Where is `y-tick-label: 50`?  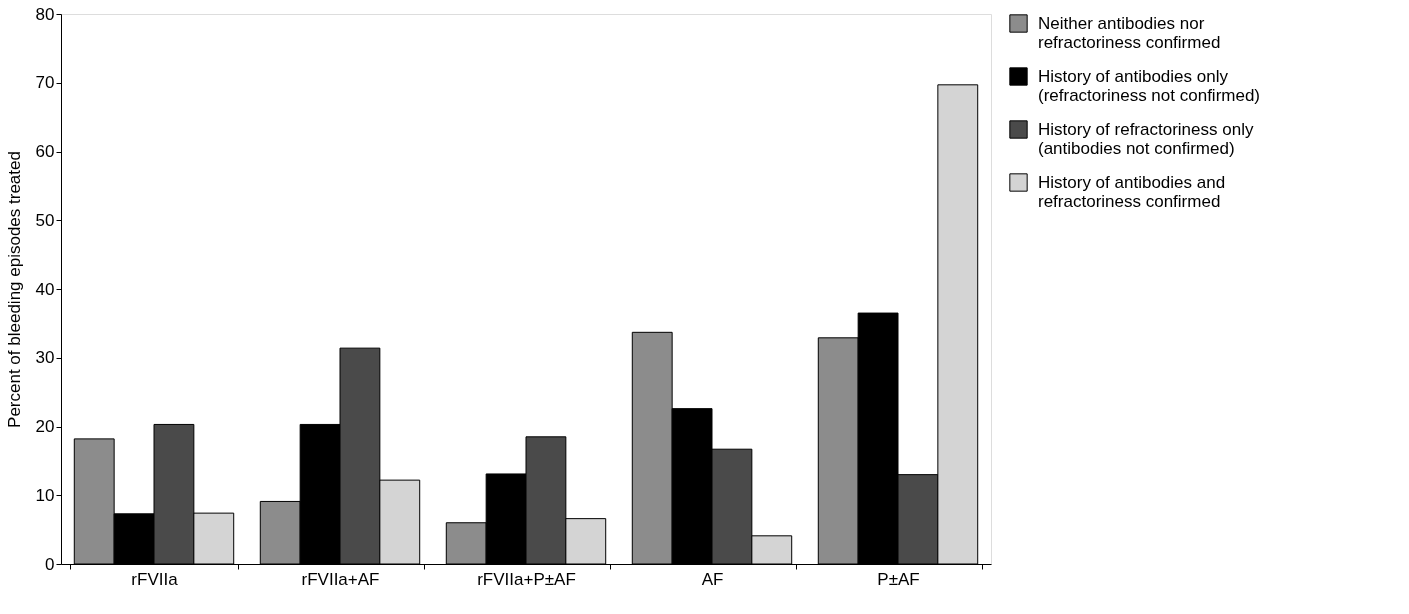 y-tick-label: 50 is located at coordinates (45, 220).